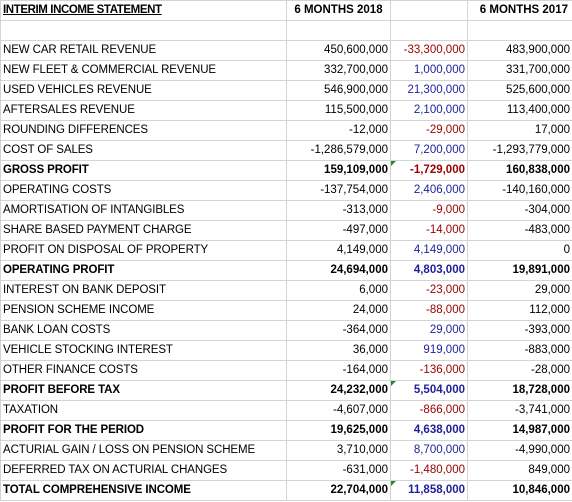  Describe the element at coordinates (338, 310) in the screenshot. I see `value-2018-cell: 24,000` at that location.